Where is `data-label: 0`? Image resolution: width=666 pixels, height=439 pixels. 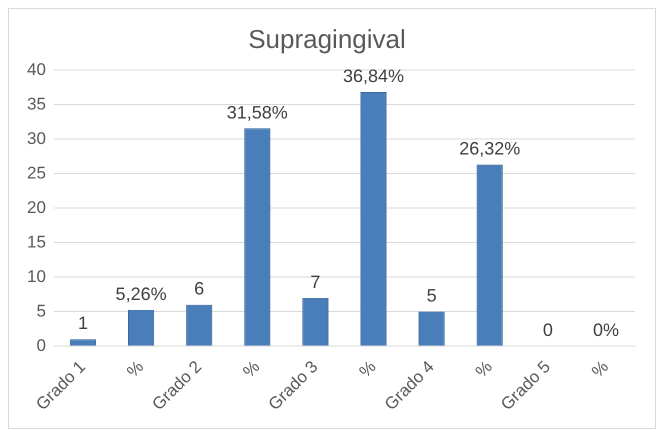
data-label: 0 is located at coordinates (547, 330).